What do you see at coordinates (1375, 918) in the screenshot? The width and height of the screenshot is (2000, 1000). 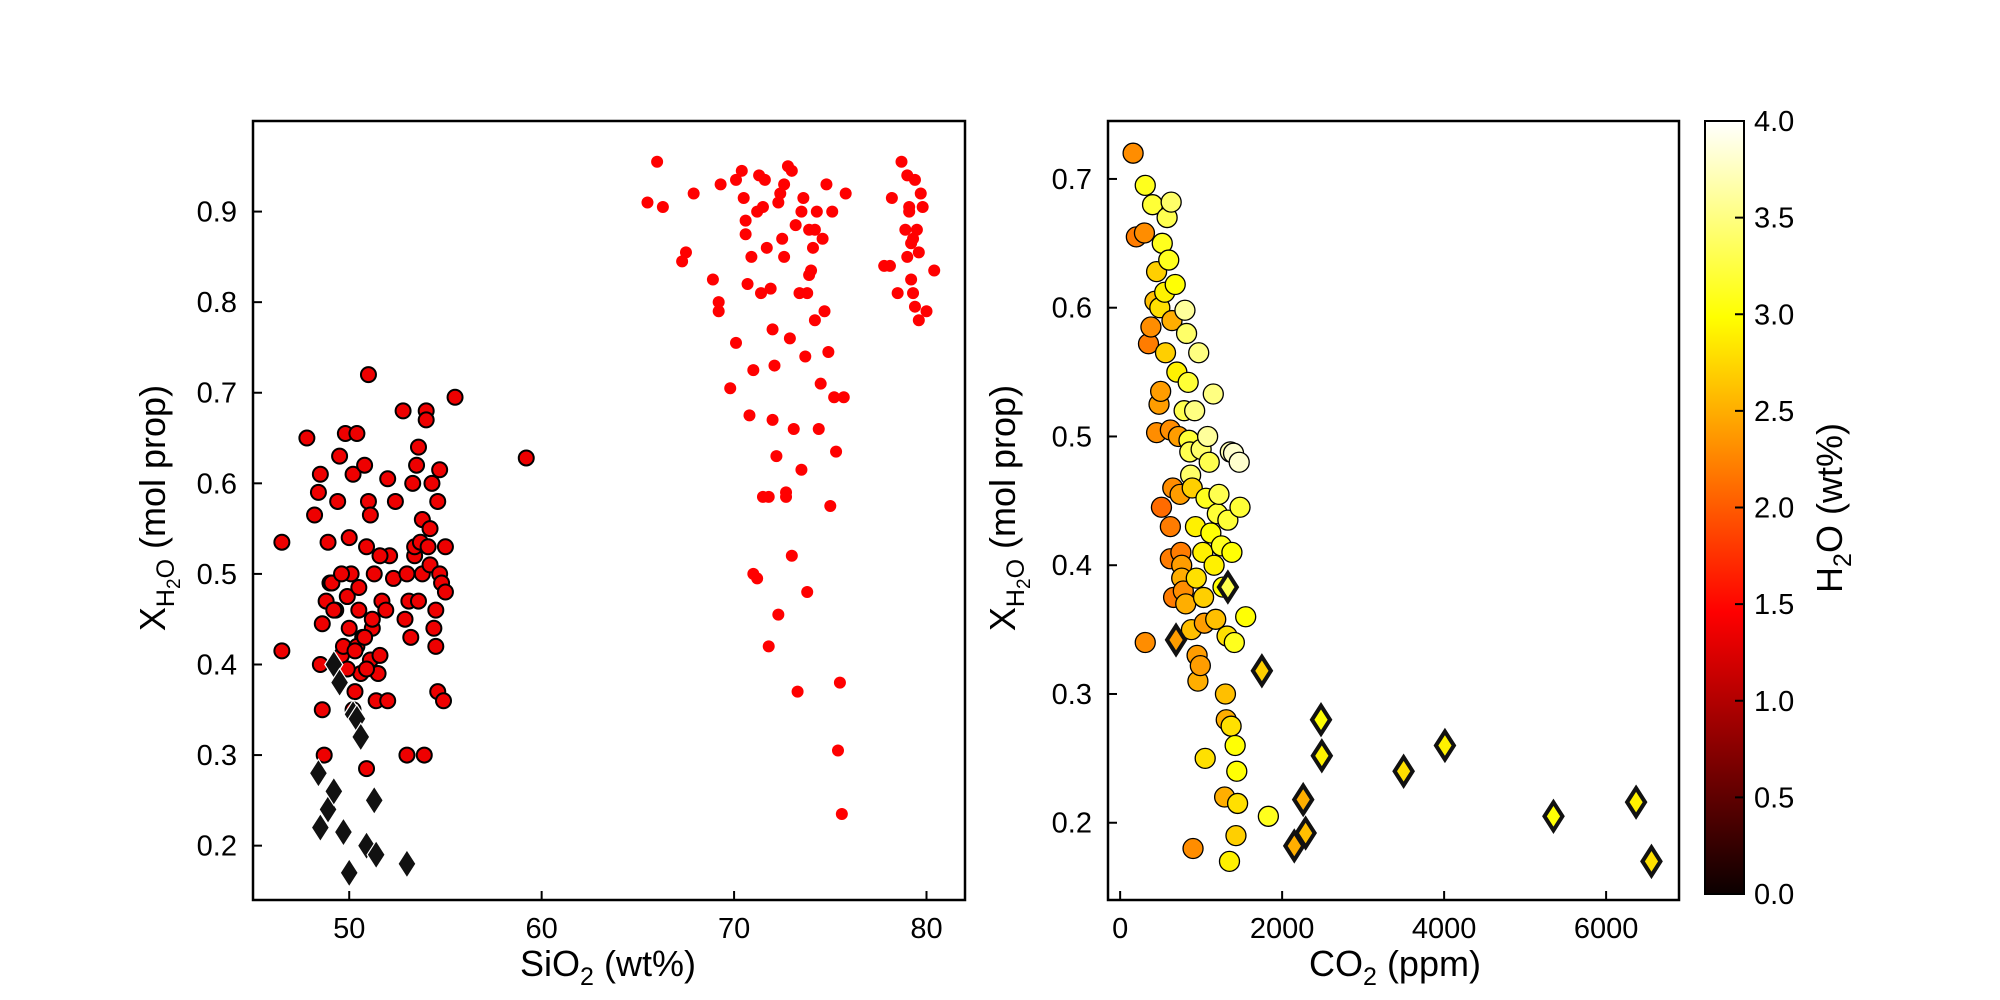 I see `co2-x-ticks: 0 2000 4000 6000` at bounding box center [1375, 918].